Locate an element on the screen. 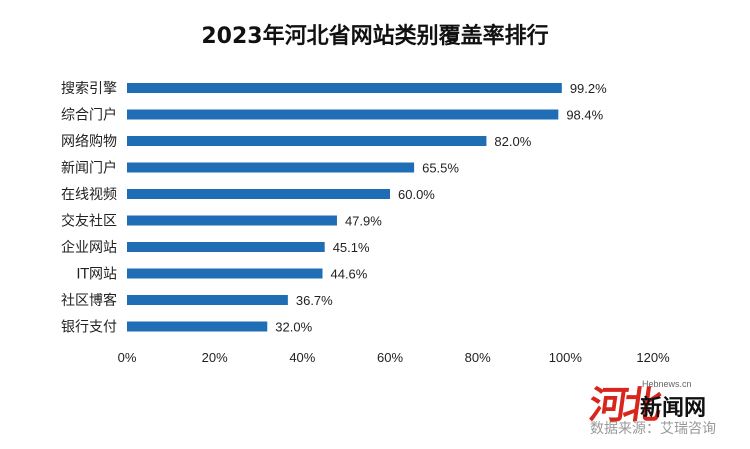 The width and height of the screenshot is (750, 449). category-label: 银行支付 is located at coordinates (89, 328).